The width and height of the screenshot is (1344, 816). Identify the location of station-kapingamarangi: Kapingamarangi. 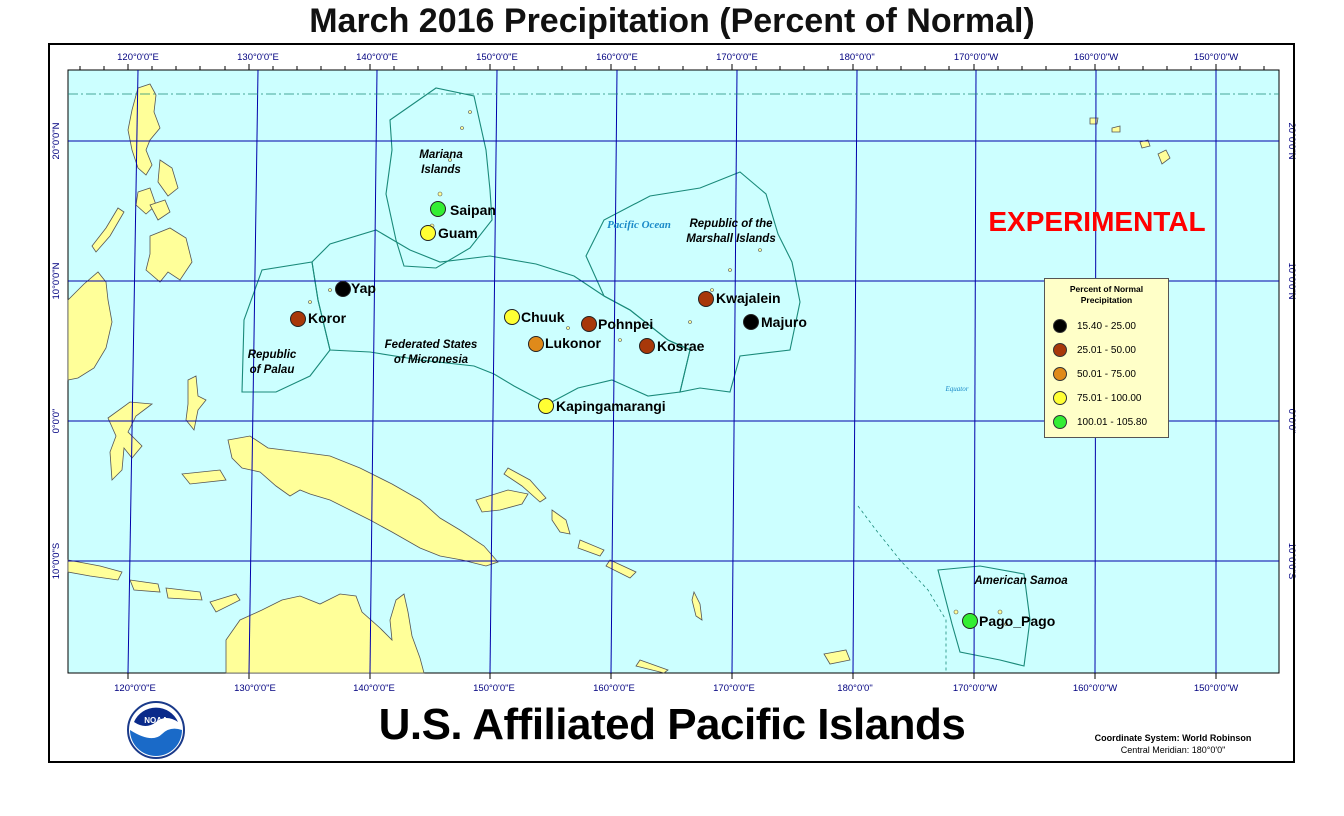
(602, 406).